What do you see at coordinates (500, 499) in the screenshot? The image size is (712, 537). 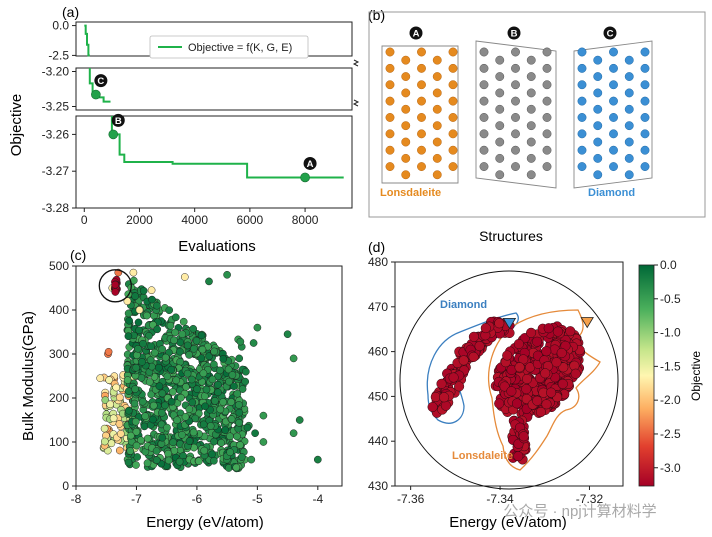 I see `d-xtick-label: -7.34` at bounding box center [500, 499].